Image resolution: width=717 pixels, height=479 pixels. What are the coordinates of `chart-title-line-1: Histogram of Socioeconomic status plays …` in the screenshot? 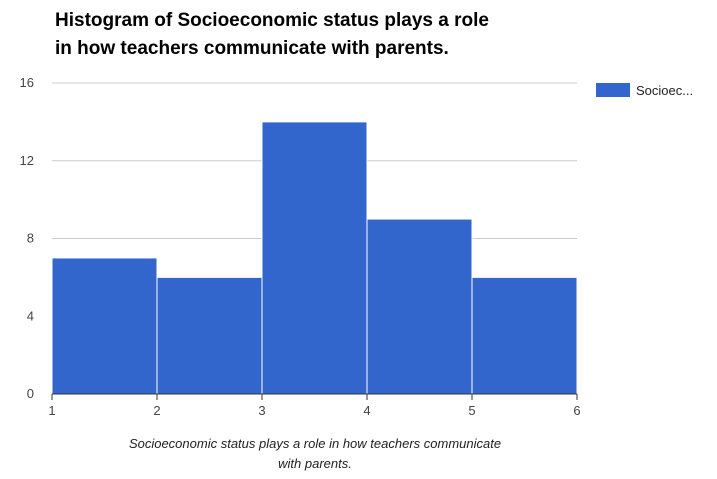 It's located at (272, 20).